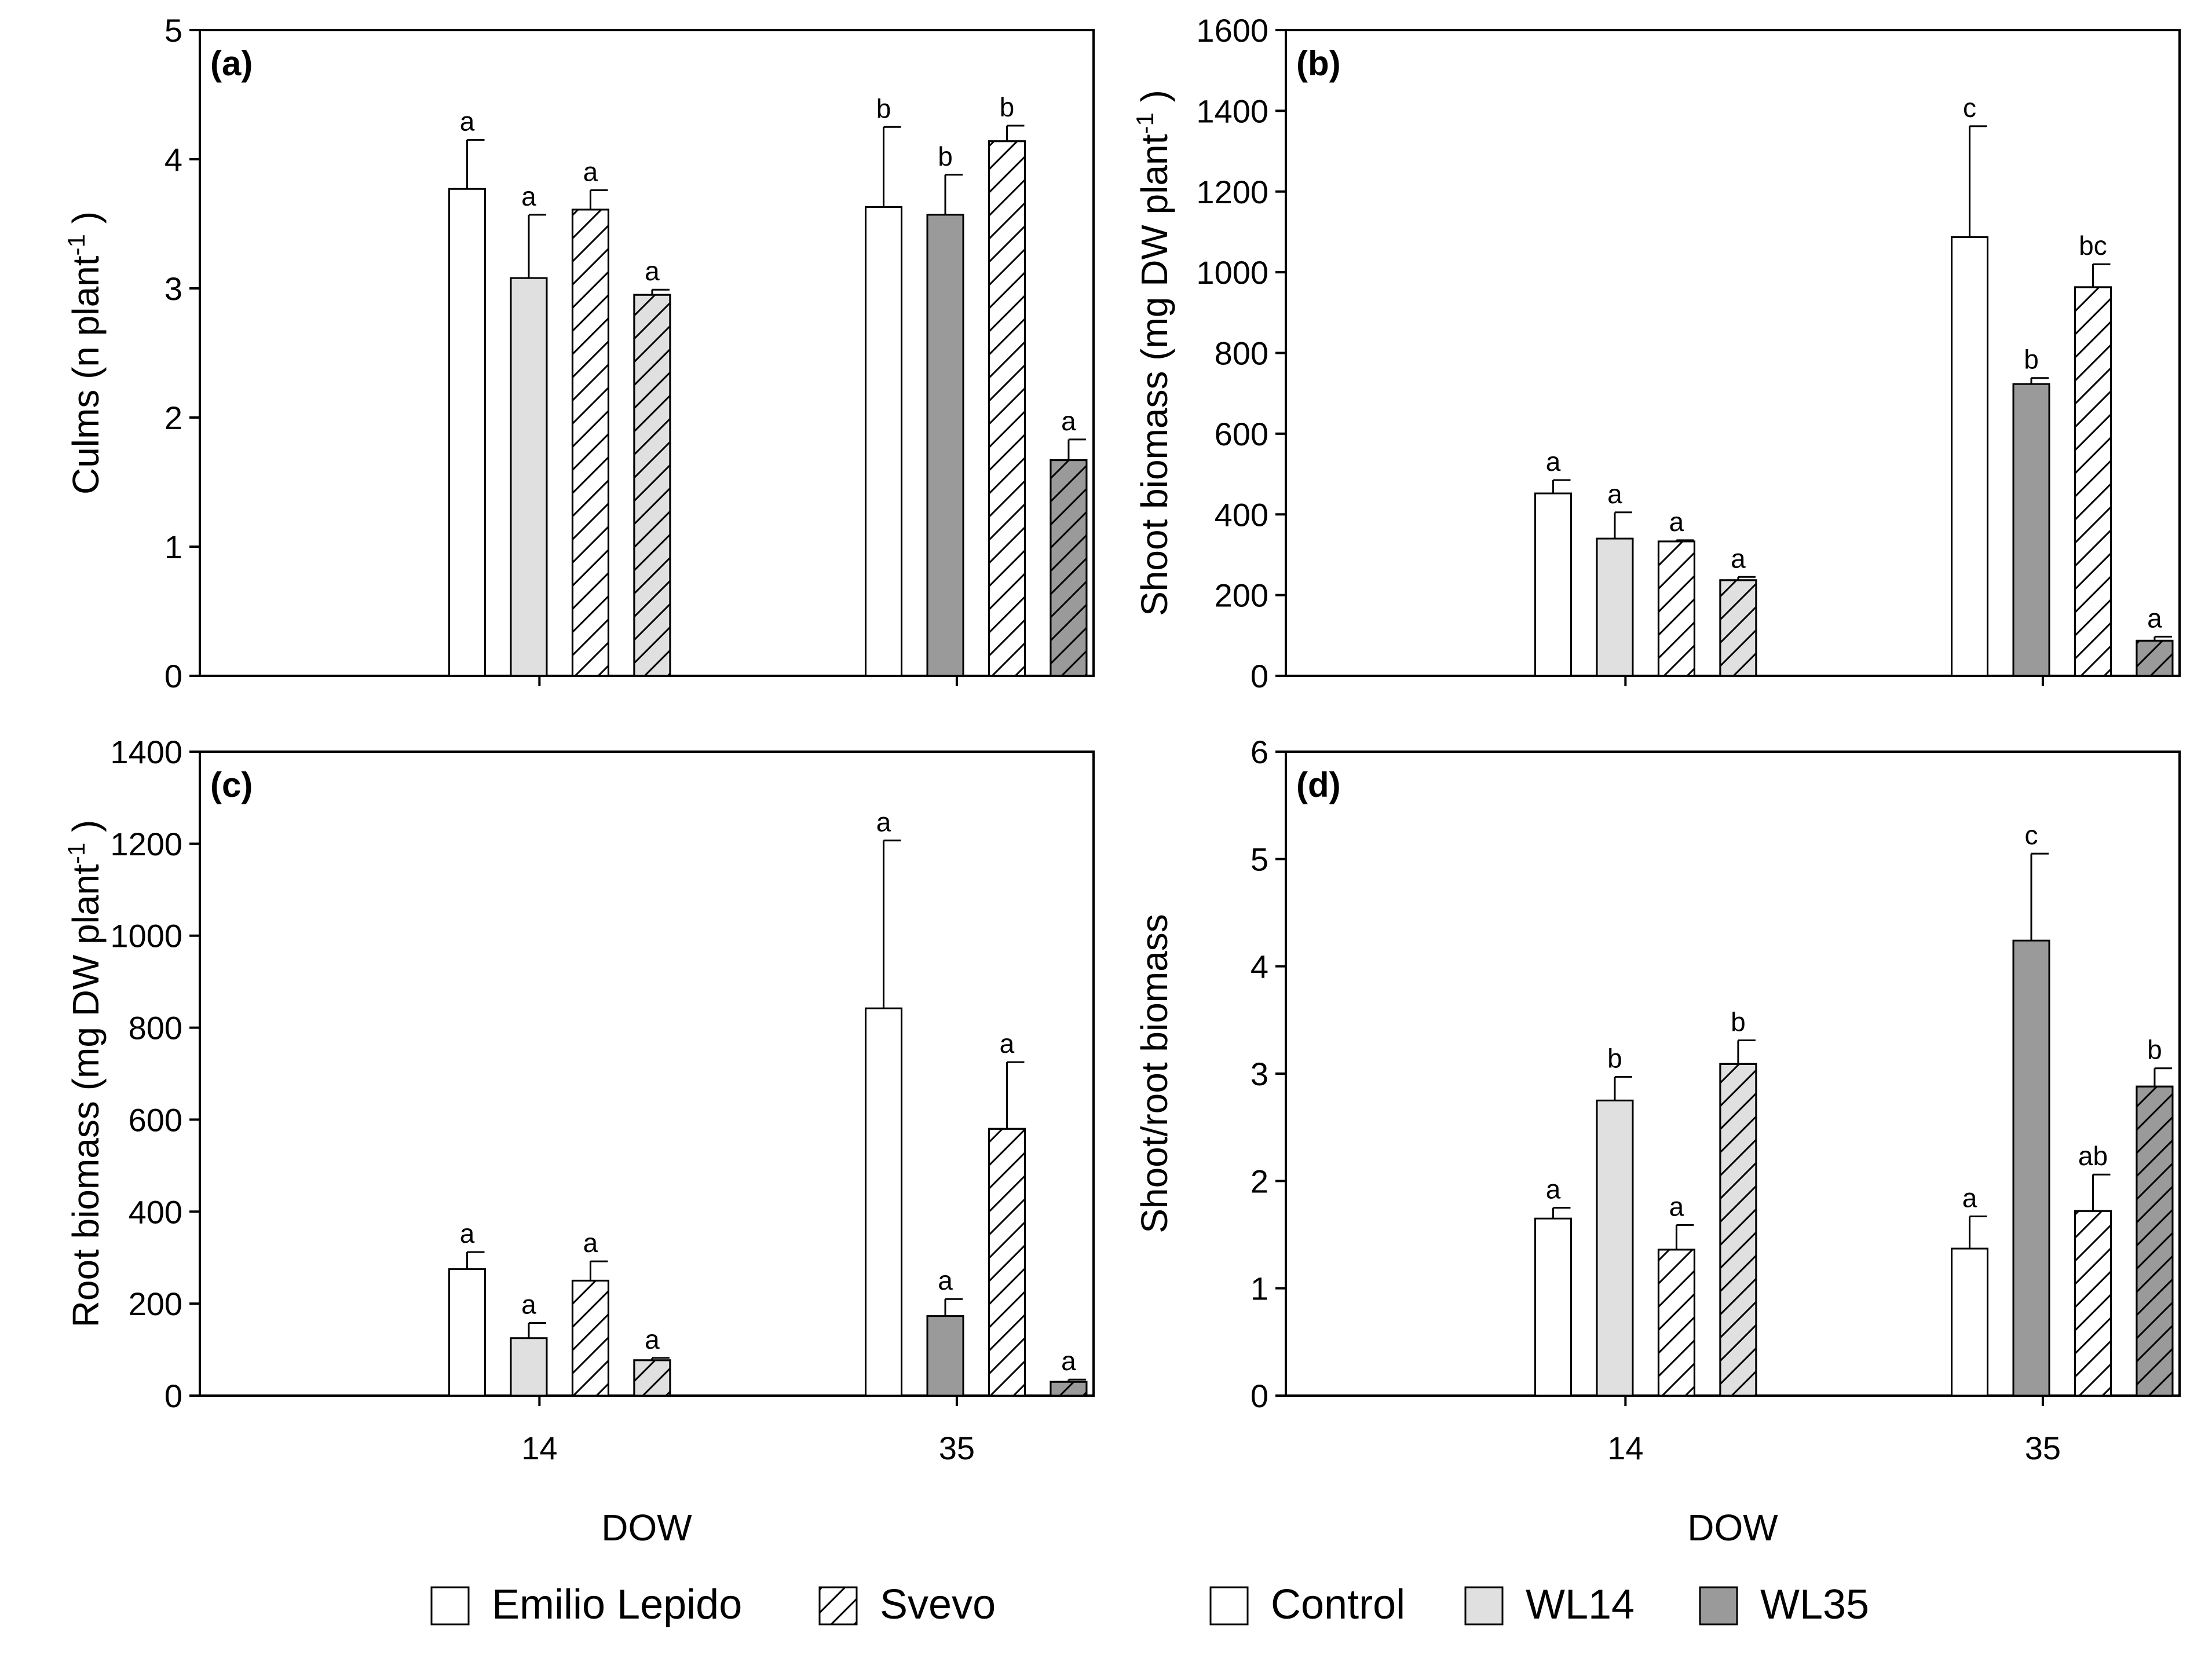 Image resolution: width=2212 pixels, height=1662 pixels. I want to click on bar-35-svevo-wl35: b, so click(2155, 1216).